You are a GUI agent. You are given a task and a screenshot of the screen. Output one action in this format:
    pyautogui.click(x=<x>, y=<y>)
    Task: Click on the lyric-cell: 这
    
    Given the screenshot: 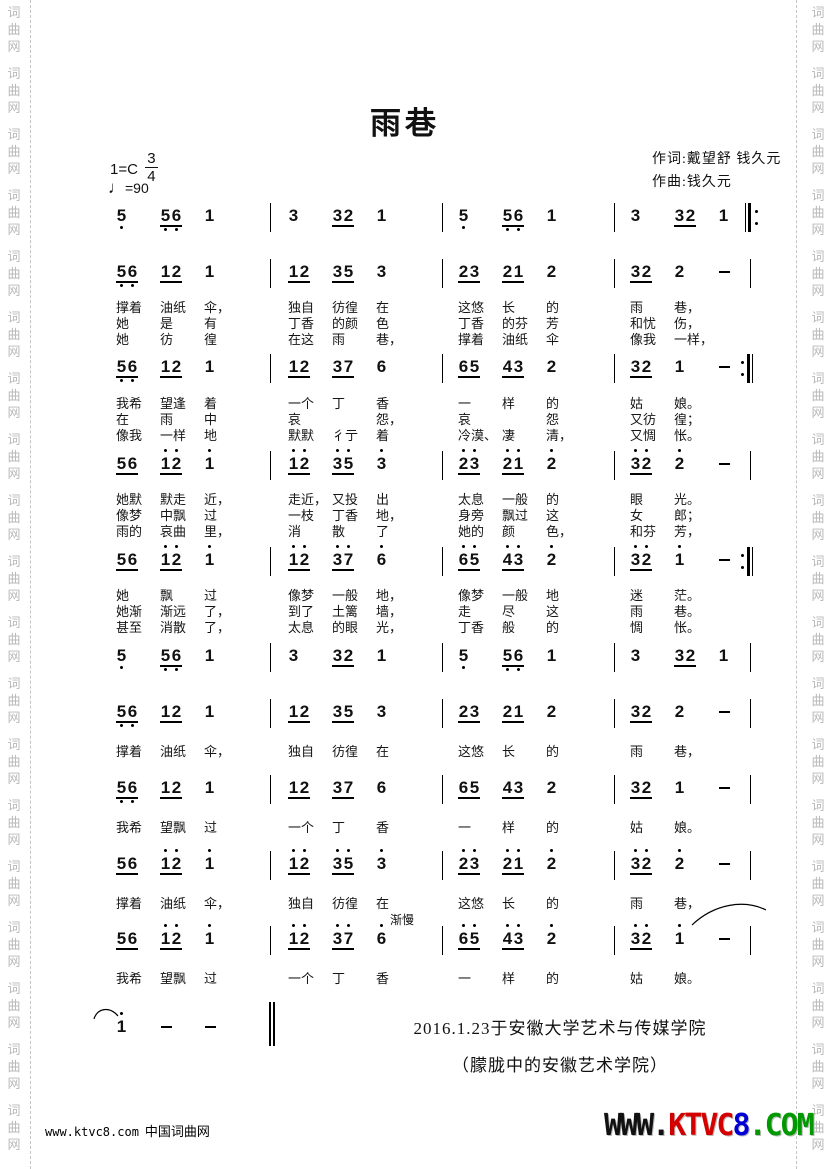 What is the action you would take?
    pyautogui.click(x=553, y=611)
    